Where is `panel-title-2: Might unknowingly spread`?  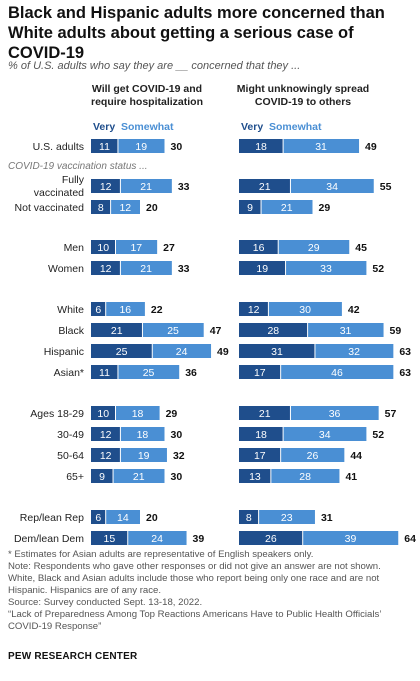 panel-title-2: Might unknowingly spread is located at coordinates (303, 89).